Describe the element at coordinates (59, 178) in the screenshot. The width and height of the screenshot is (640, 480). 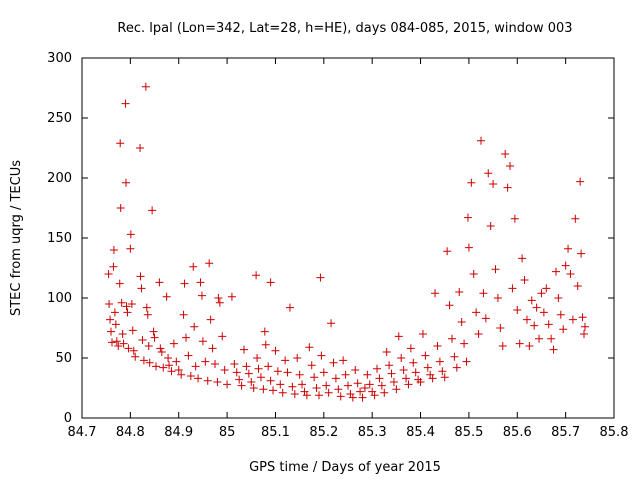
I see `y-tick-label: 200` at that location.